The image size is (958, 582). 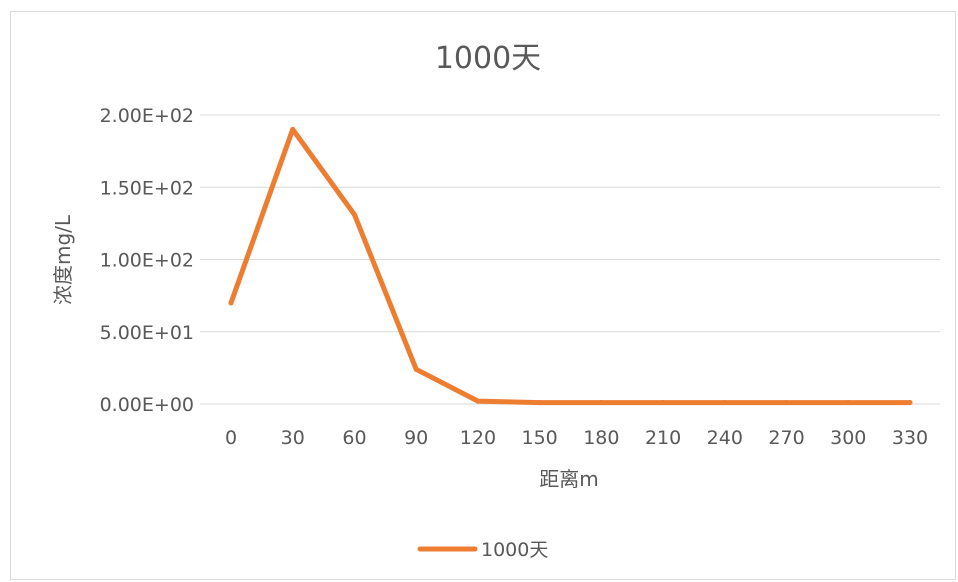 What do you see at coordinates (576, 438) in the screenshot?
I see `x-axis-ticks: 0 30 60 90 120 150 180 210 240 270 300 330` at bounding box center [576, 438].